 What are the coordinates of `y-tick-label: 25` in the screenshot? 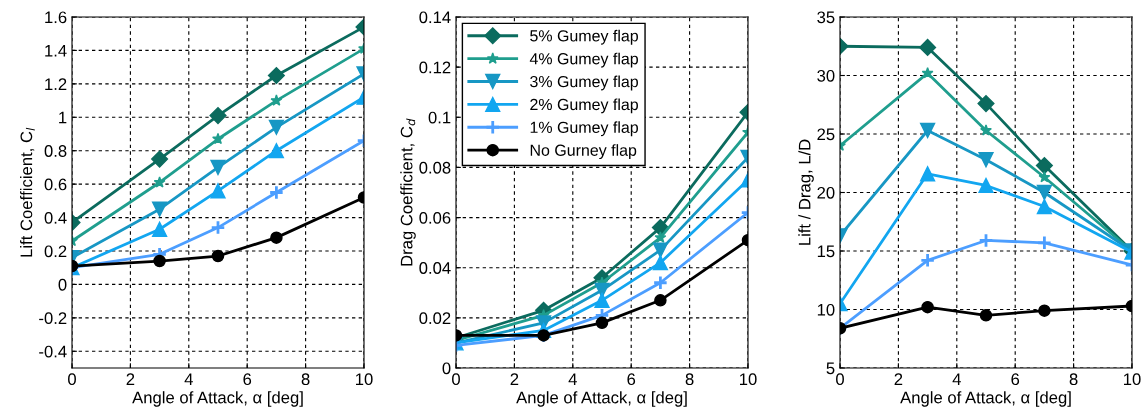 It's located at (826, 134).